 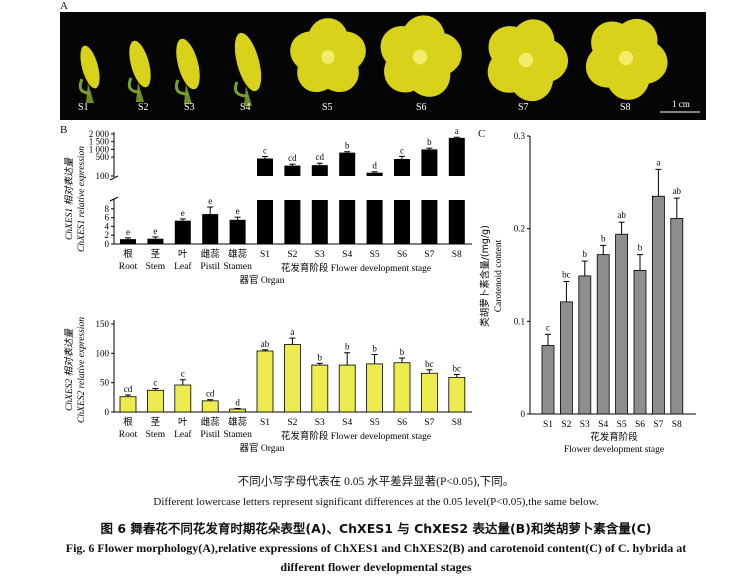 I want to click on y-axis-label-cn: 类胡萝卜素含量/(mg/g), so click(x=485, y=276).